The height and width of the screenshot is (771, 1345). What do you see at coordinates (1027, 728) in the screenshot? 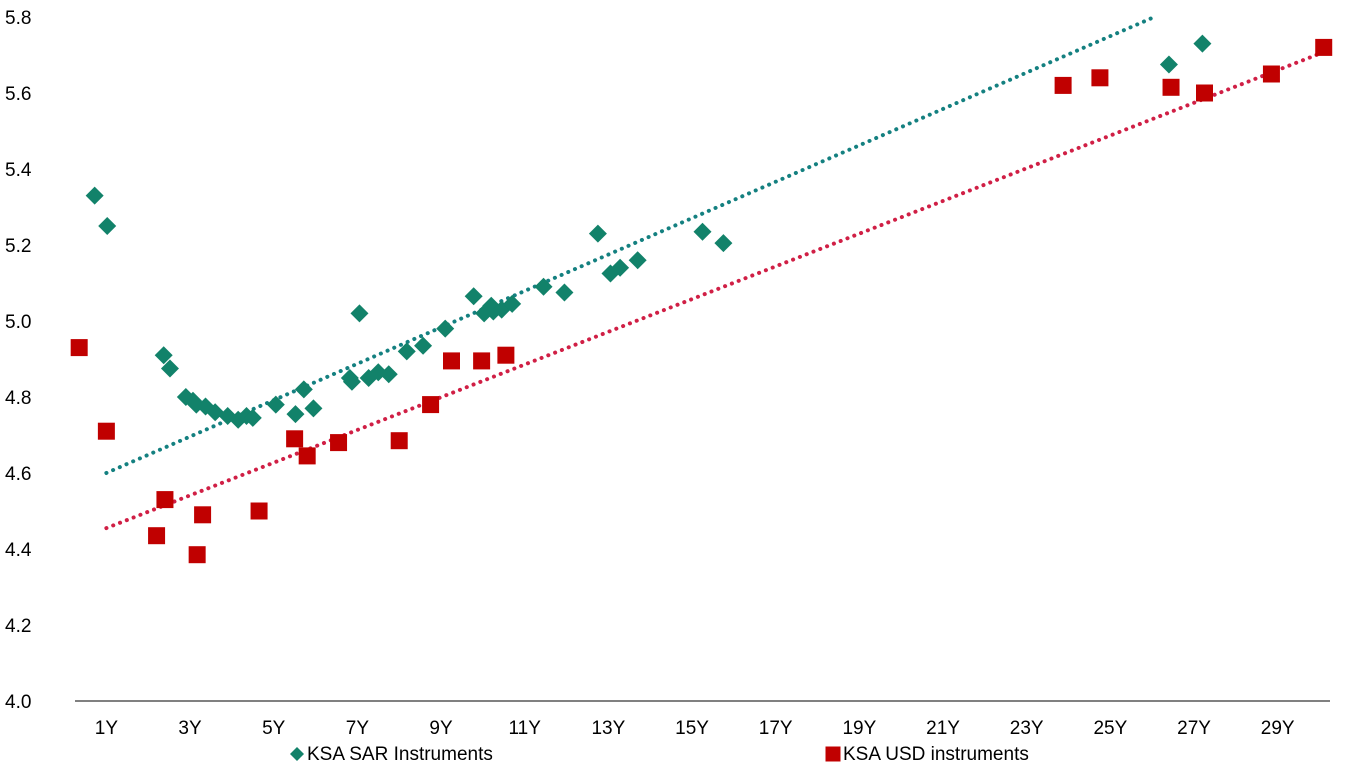
I see `x-tick-label: 23Y` at bounding box center [1027, 728].